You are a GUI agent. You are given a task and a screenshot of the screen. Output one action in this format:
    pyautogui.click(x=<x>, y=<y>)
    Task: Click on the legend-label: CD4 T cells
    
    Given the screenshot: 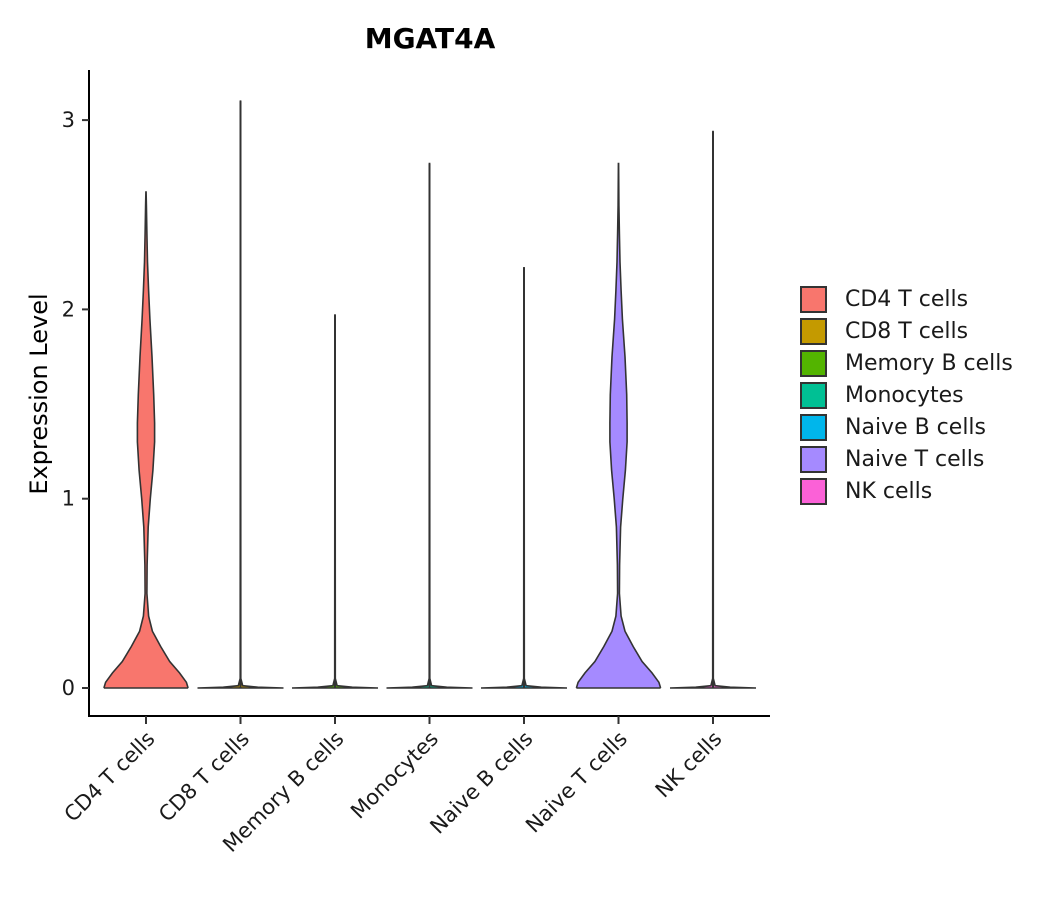 What is the action you would take?
    pyautogui.click(x=907, y=299)
    